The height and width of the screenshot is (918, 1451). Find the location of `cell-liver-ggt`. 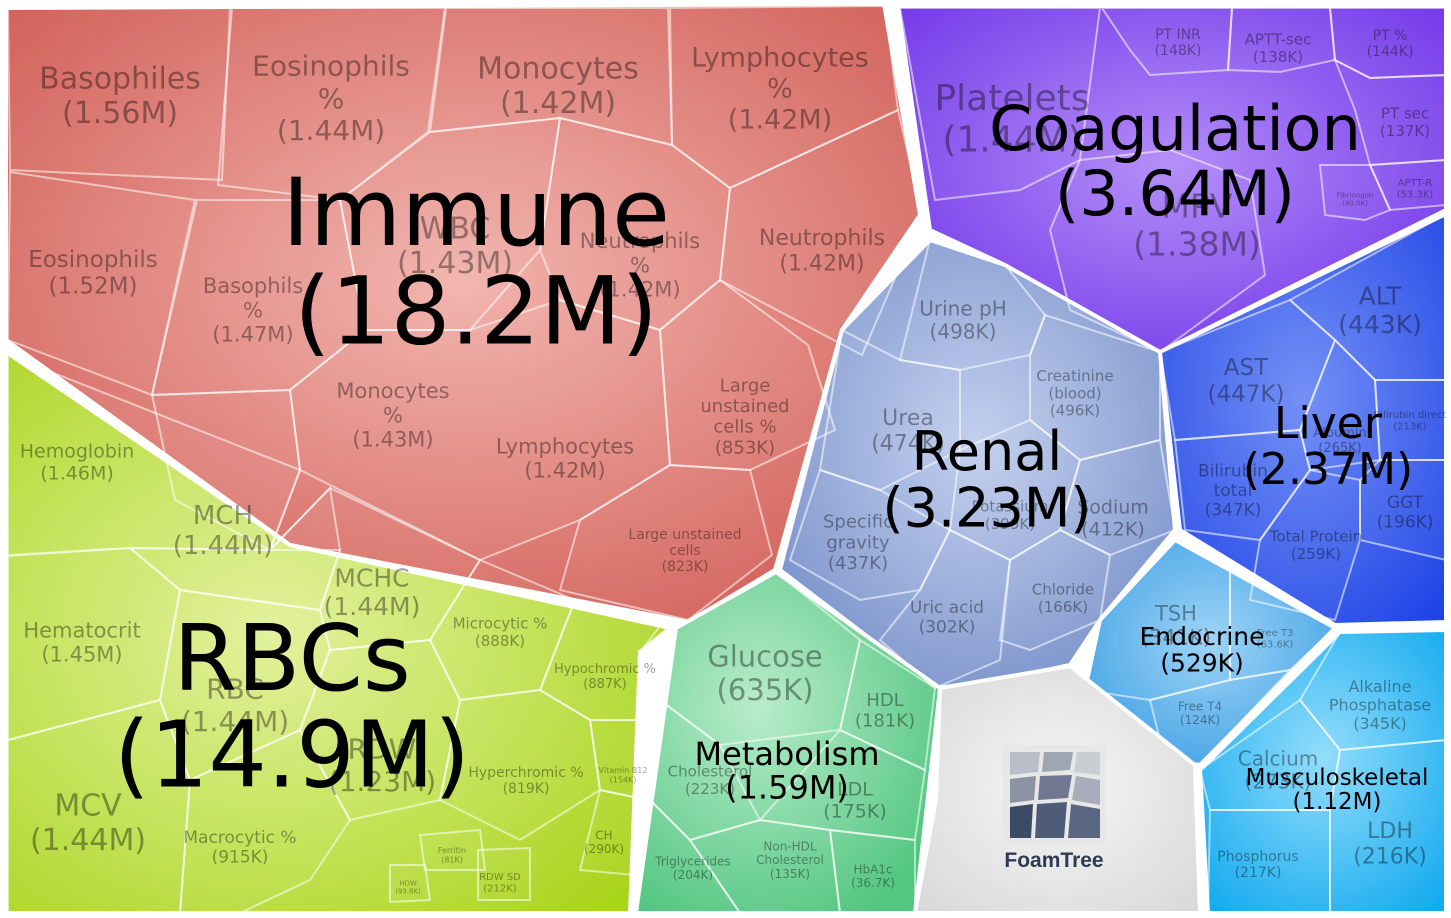

cell-liver-ggt is located at coordinates (1403, 510).